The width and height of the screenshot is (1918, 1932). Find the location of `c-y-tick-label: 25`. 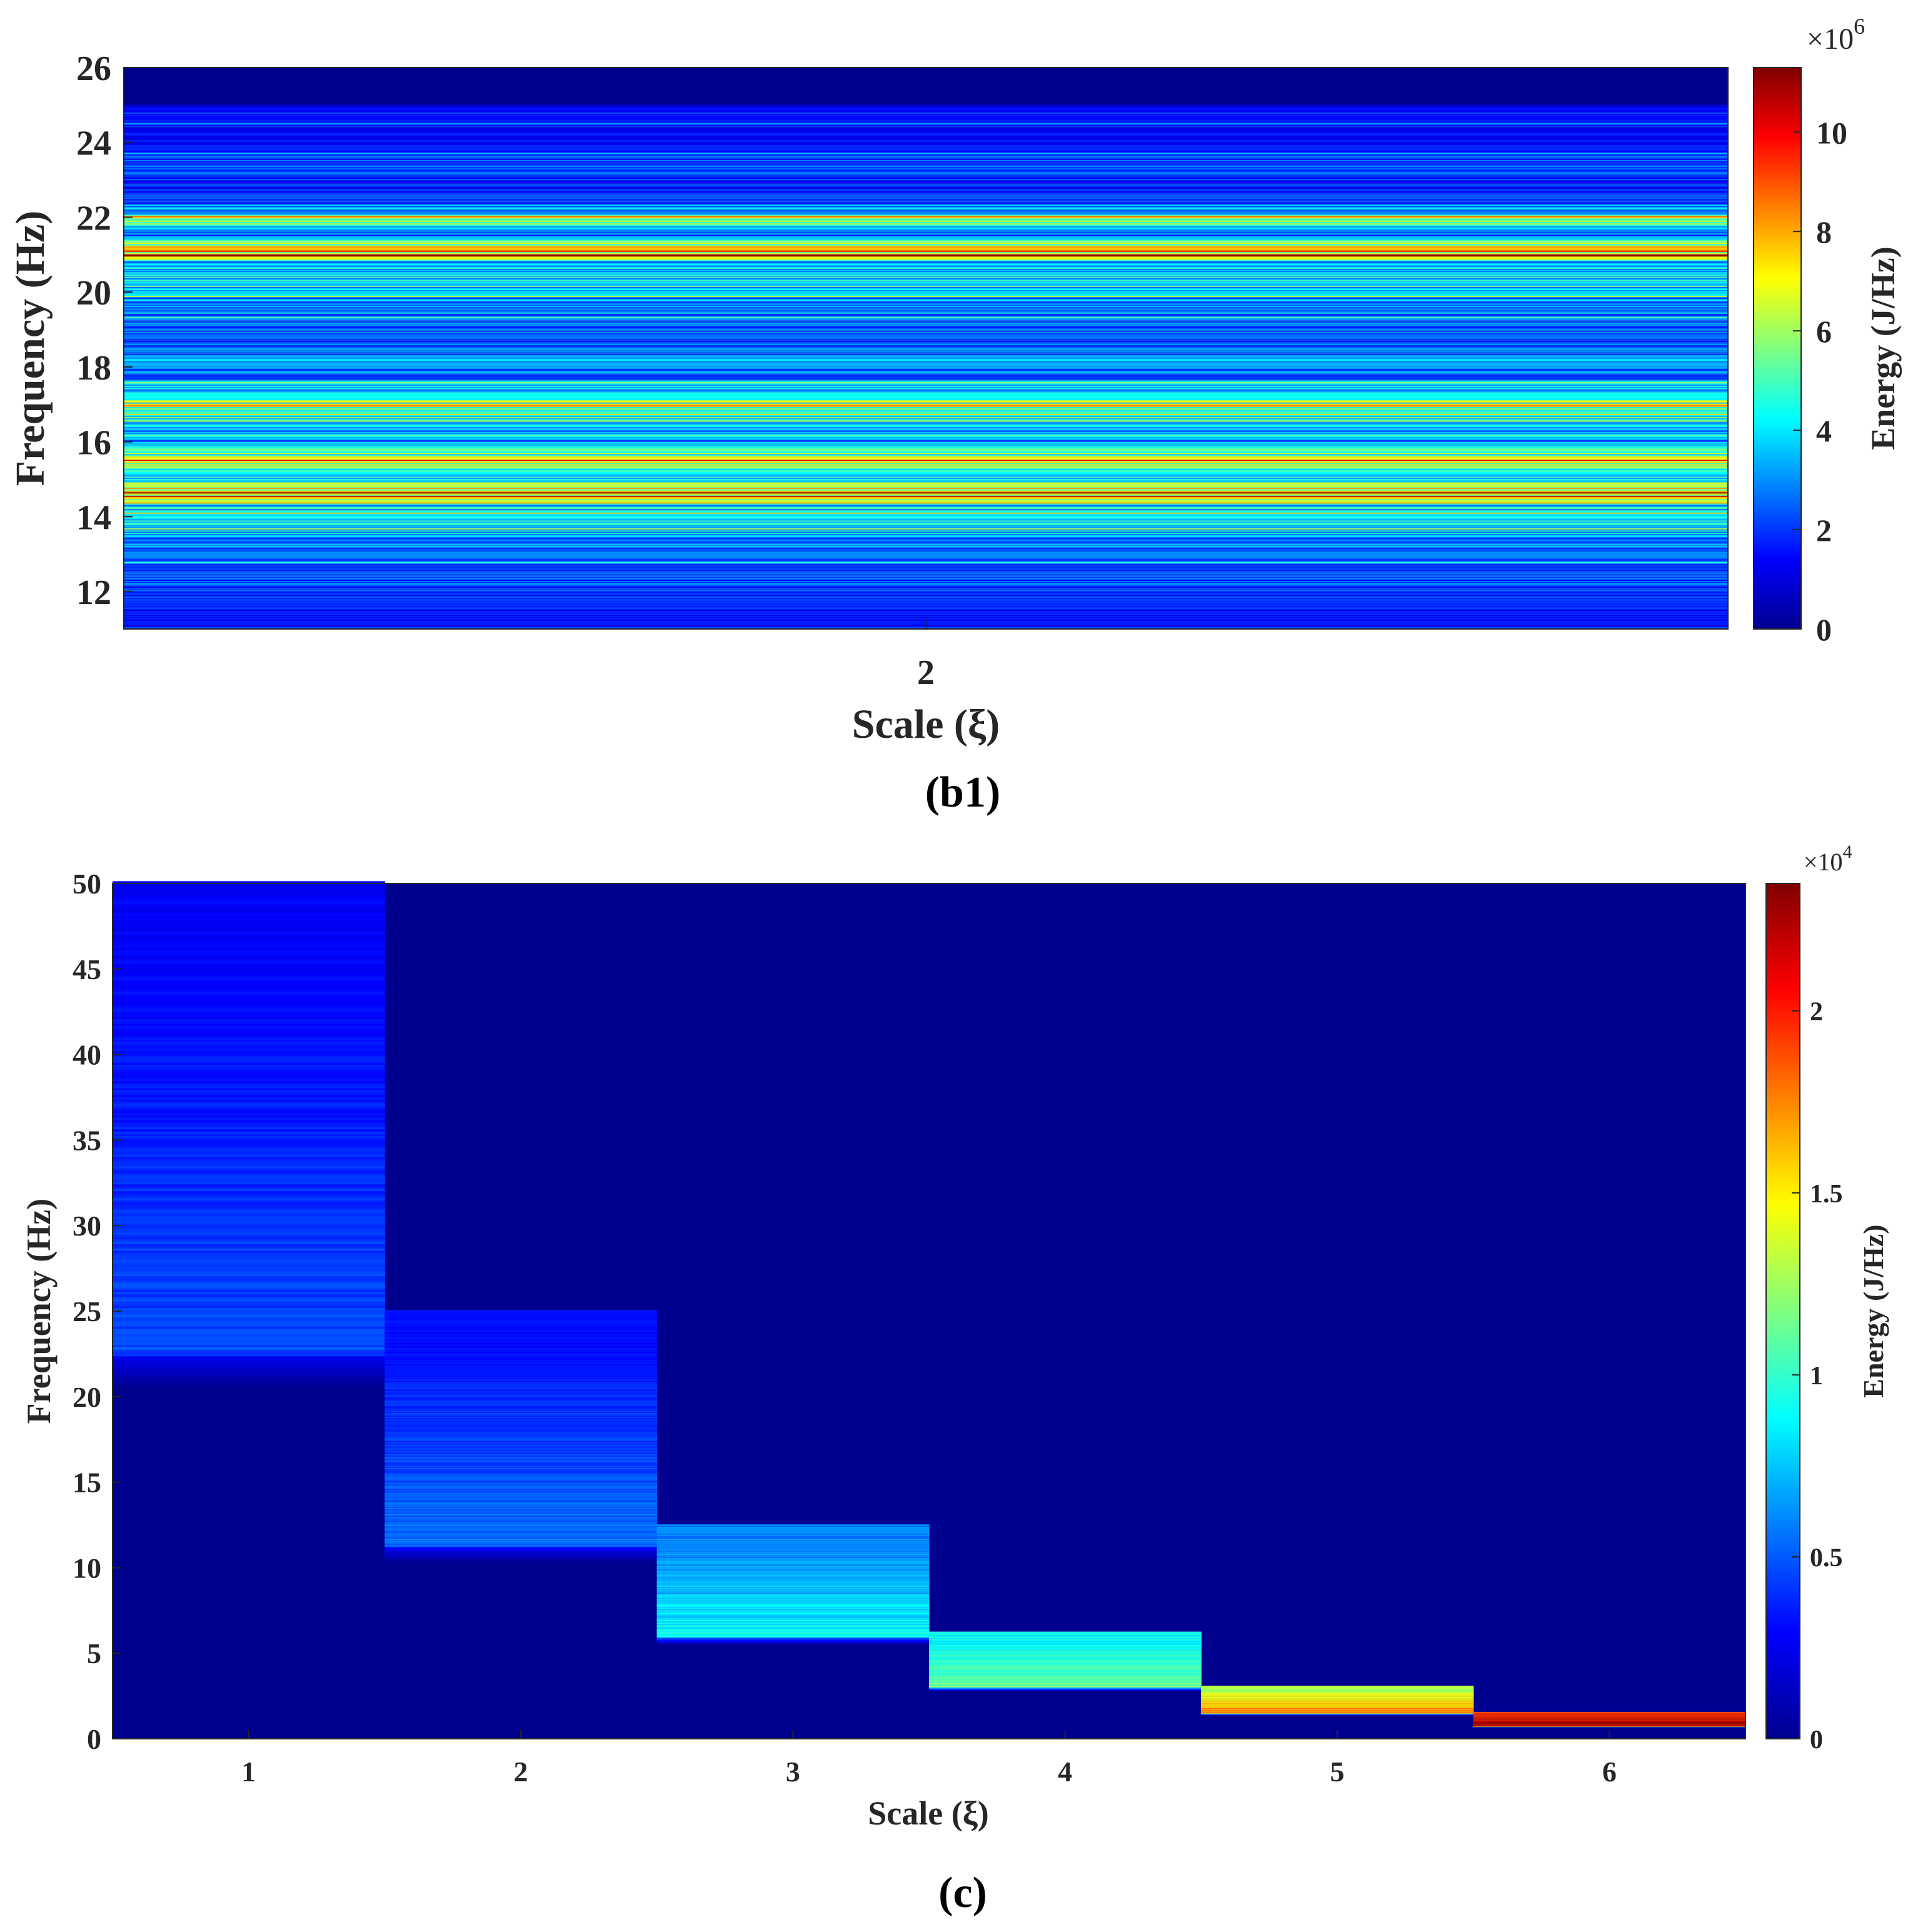

c-y-tick-label: 25 is located at coordinates (87, 1311).